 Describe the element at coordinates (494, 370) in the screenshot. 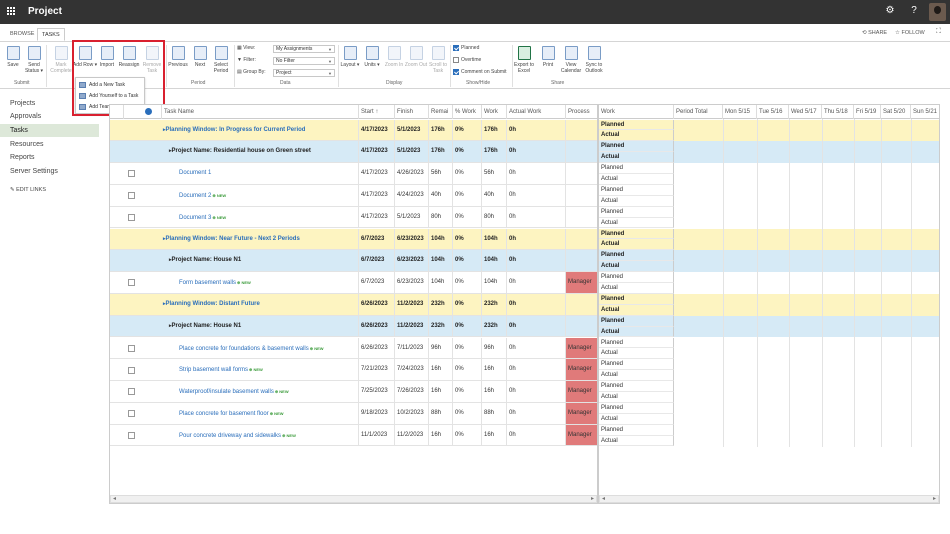

I see `work-cell: 16h` at that location.